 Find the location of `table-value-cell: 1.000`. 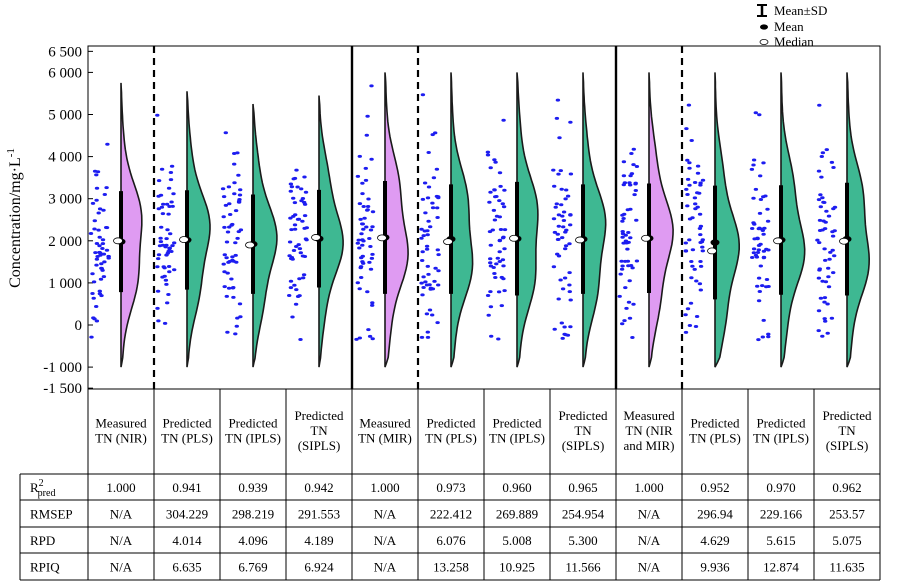

table-value-cell: 1.000 is located at coordinates (384, 487).